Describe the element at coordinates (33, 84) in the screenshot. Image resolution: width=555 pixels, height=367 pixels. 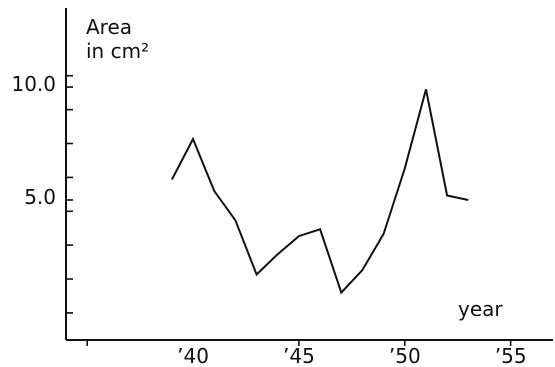
I see `y-tick-label-0: 10.0` at that location.